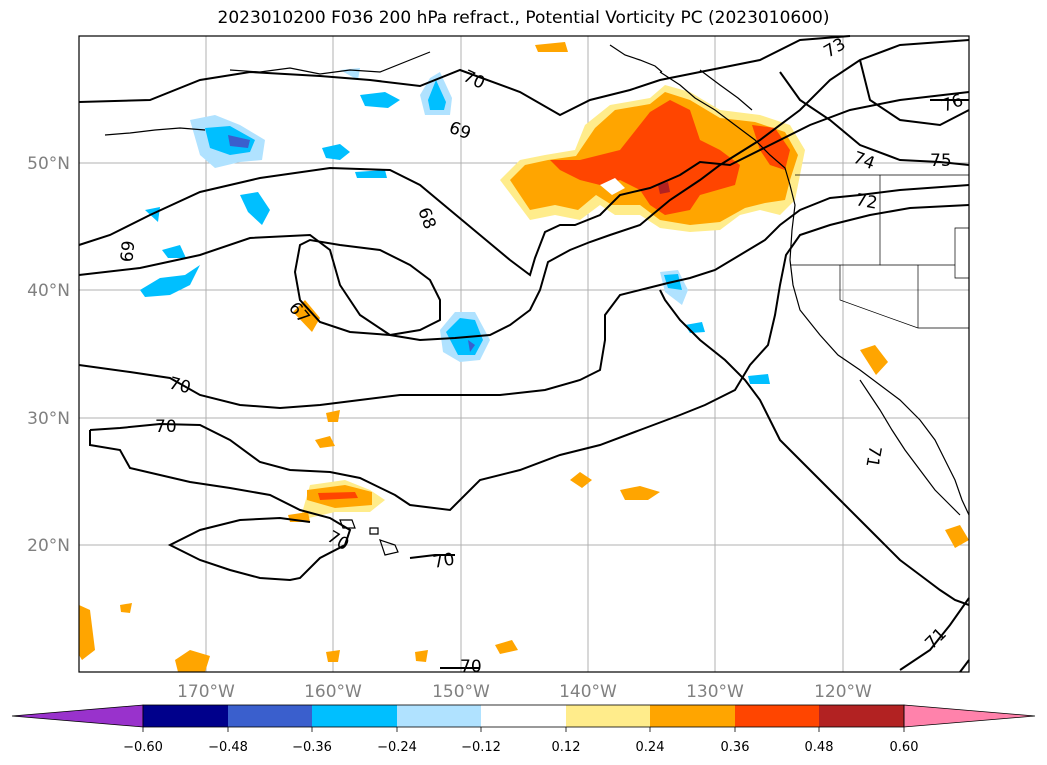  Describe the element at coordinates (77, 716) in the screenshot. I see `colorbar-extend-min` at that location.